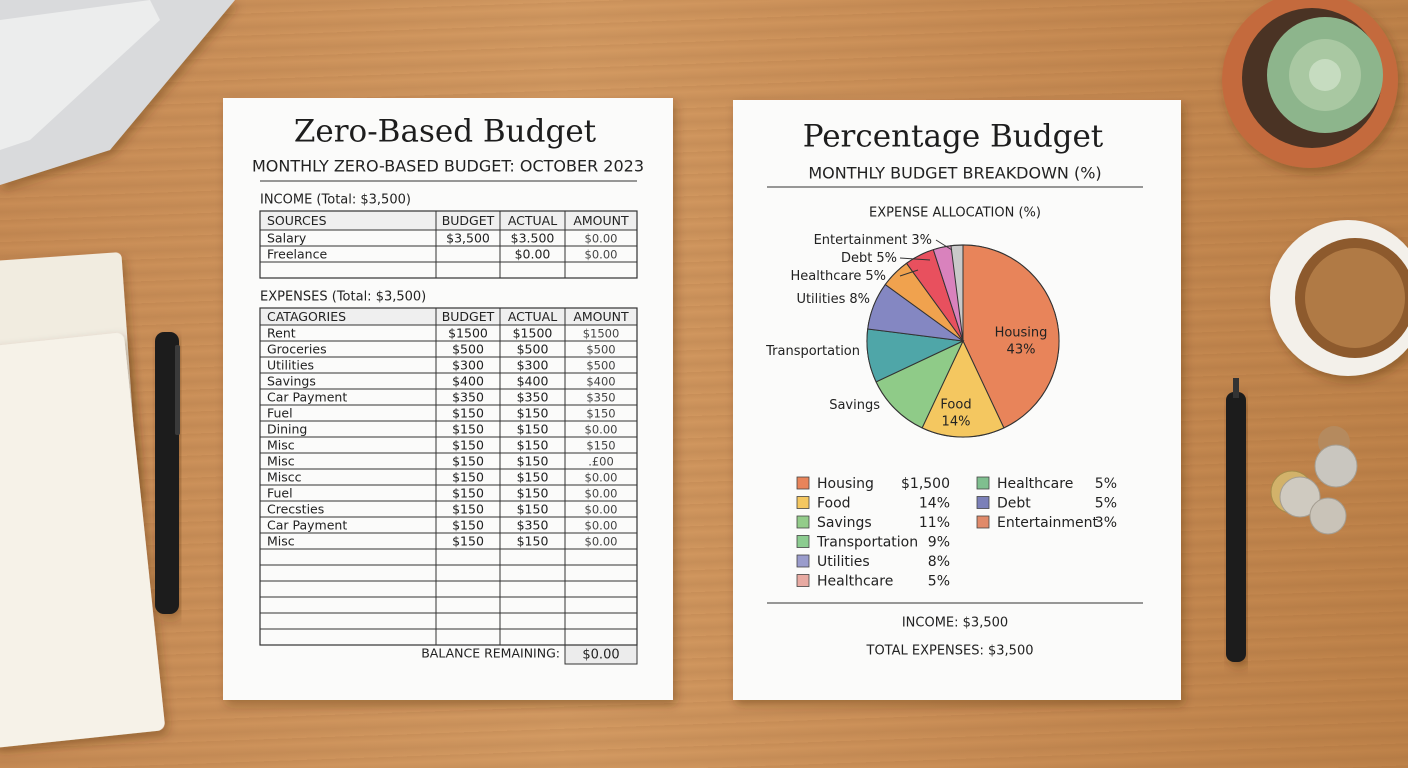 Image resolution: width=1408 pixels, height=768 pixels. Describe the element at coordinates (859, 299) in the screenshot. I see `slice-value-label: 8%` at that location.